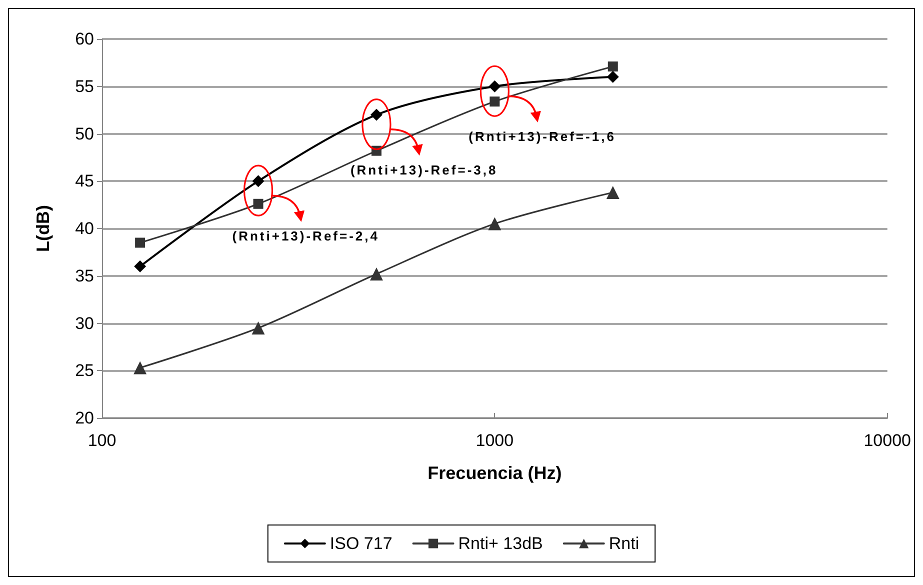 This screenshot has width=923, height=585. What do you see at coordinates (500, 543) in the screenshot?
I see `legend-label: Rnti+ 13dB` at bounding box center [500, 543].